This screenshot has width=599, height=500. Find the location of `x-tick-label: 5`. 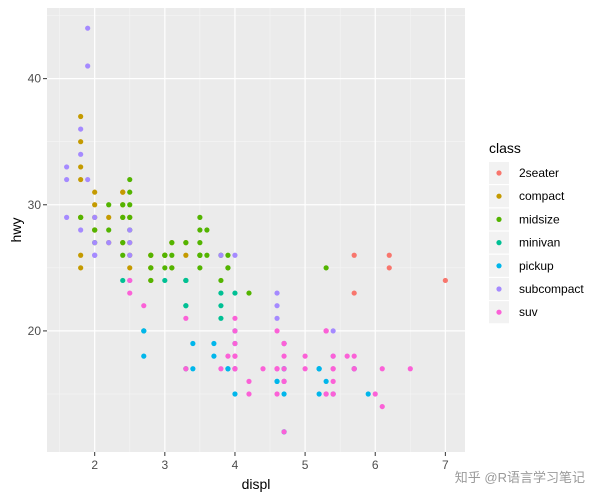

x-tick-label: 5 is located at coordinates (305, 465).